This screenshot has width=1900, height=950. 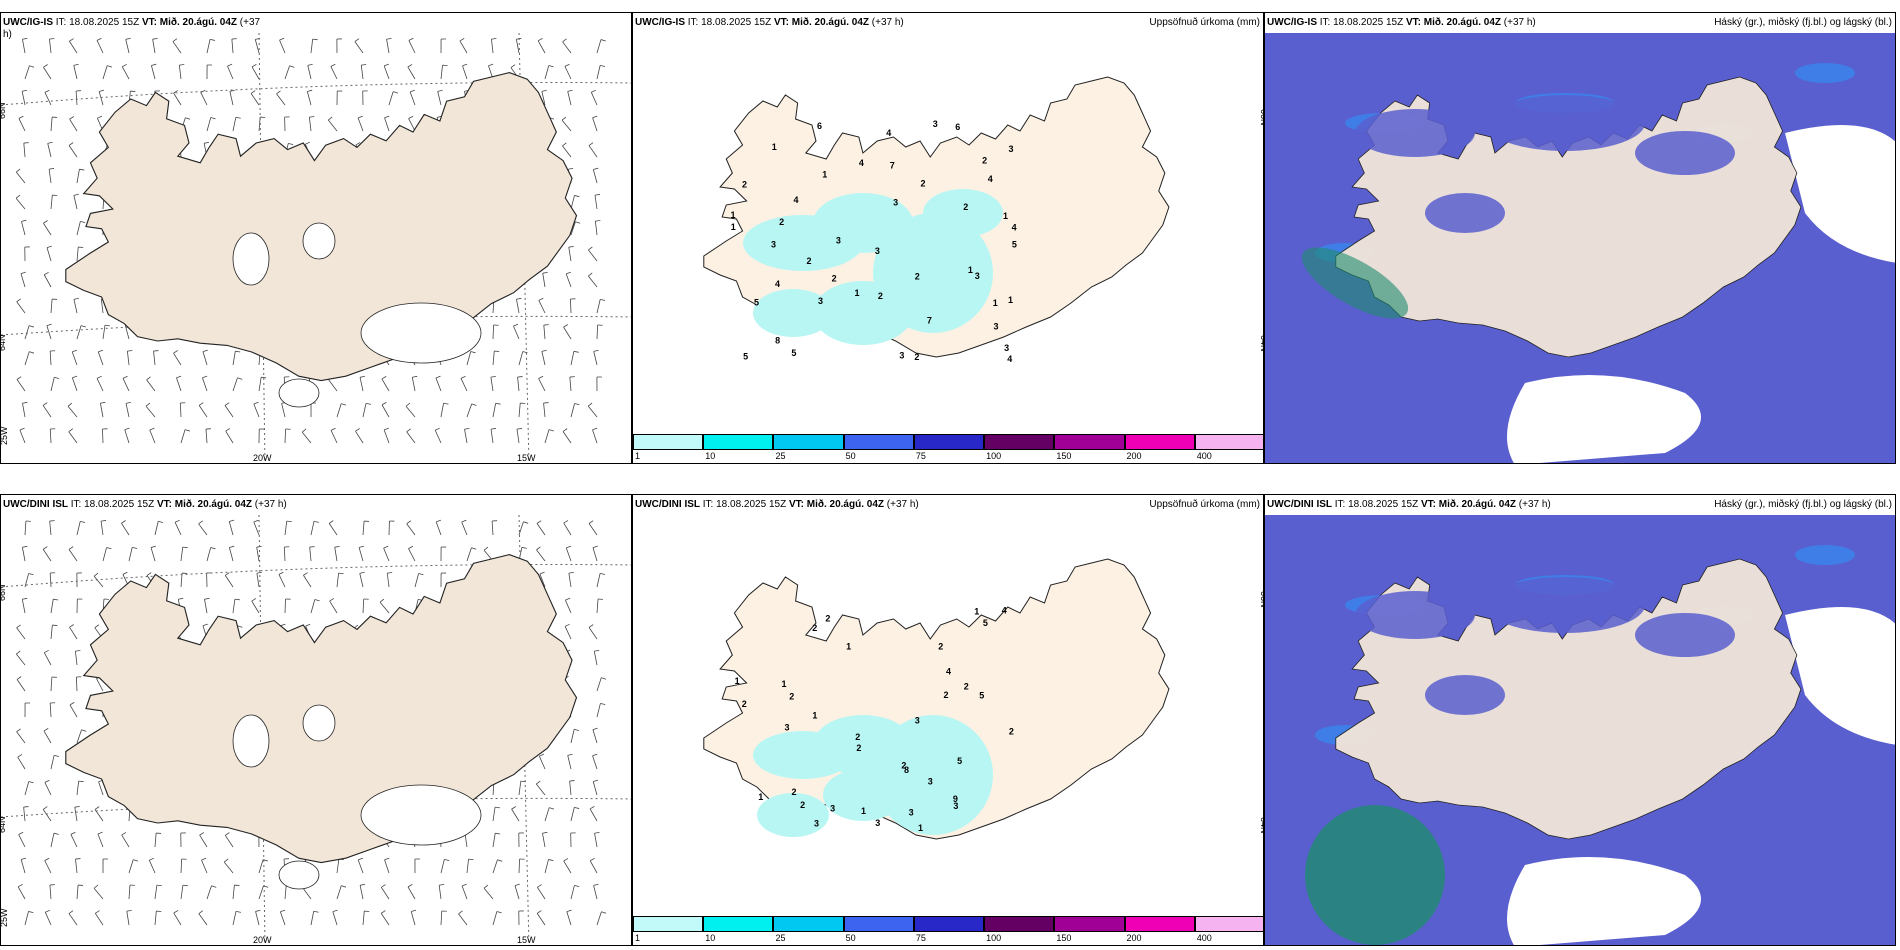 I want to click on panel-title: Uppsöfnuð úrkoma (mm), so click(x=1204, y=22).